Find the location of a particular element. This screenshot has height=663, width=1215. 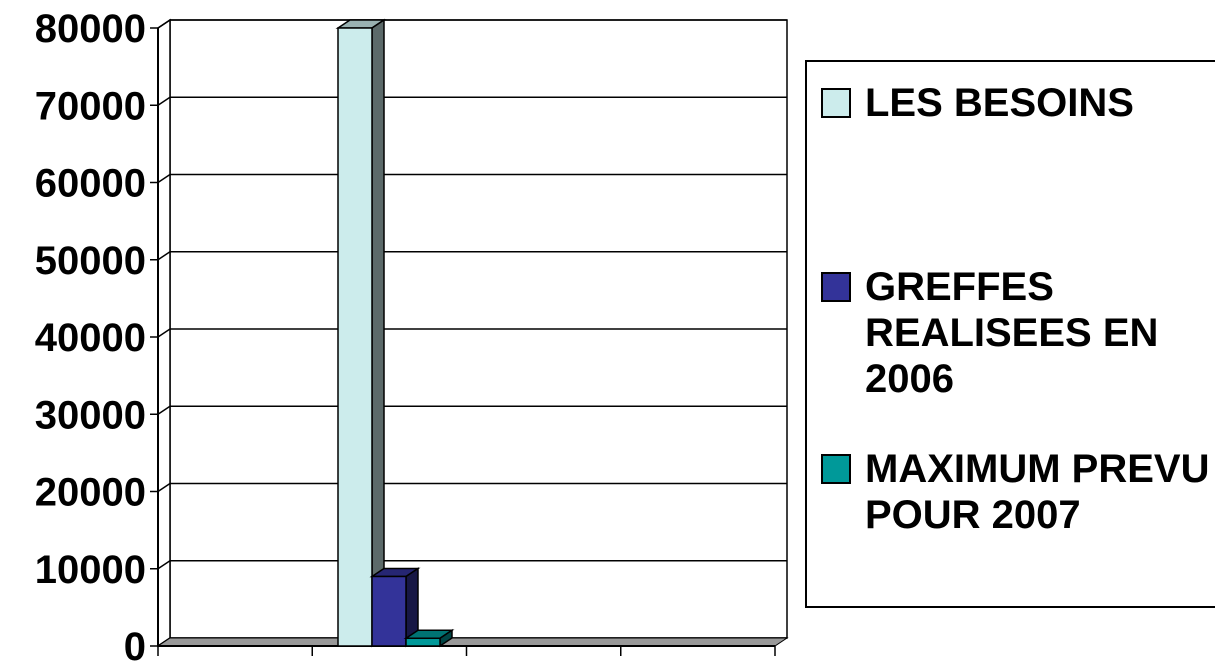

bar-1-side is located at coordinates (378, 333).